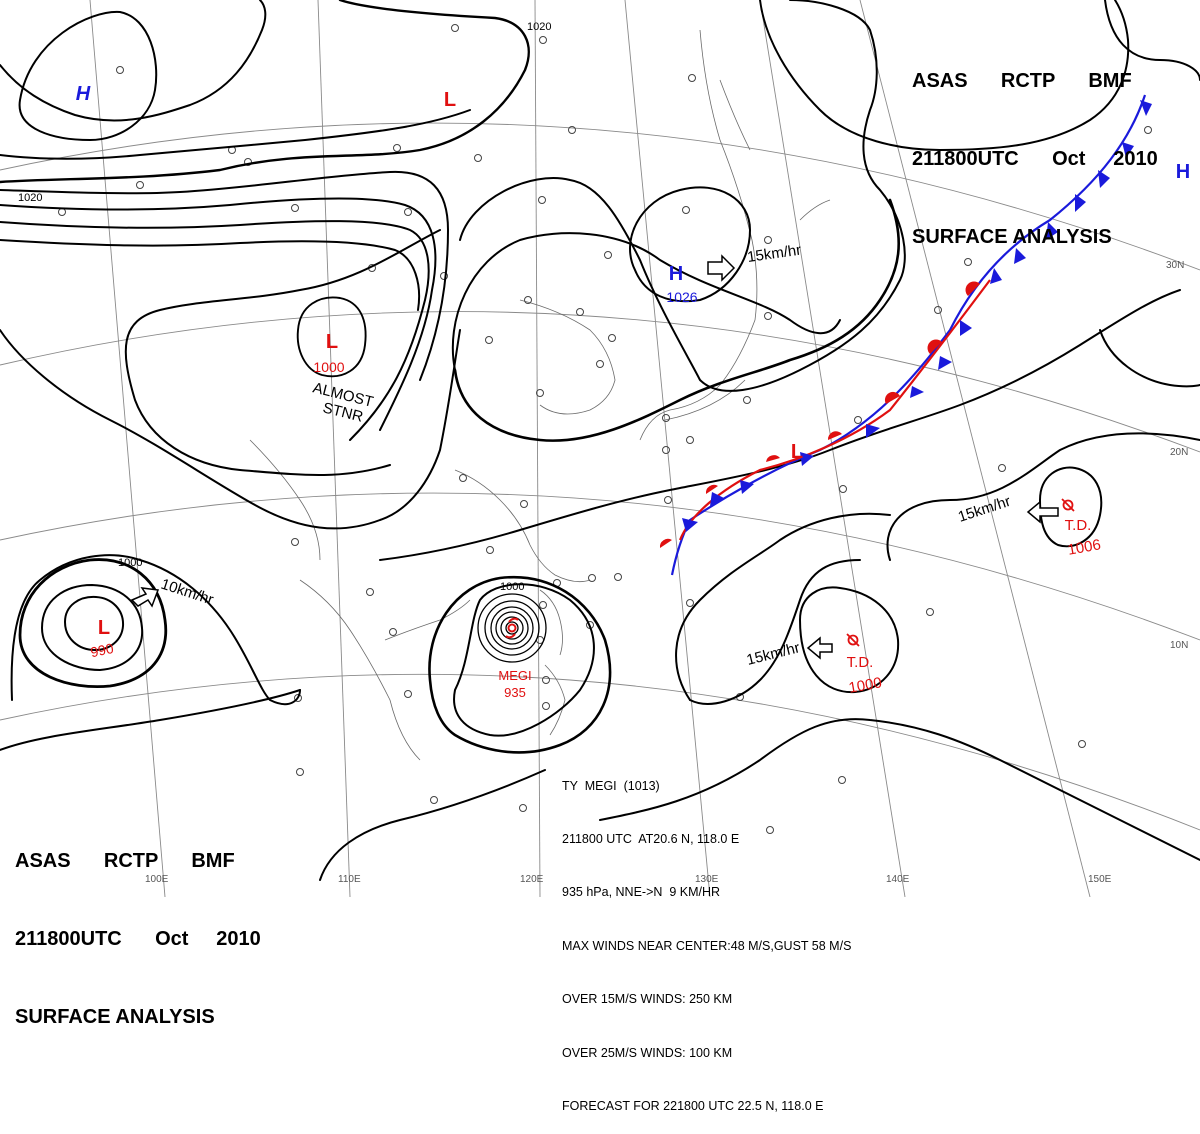 The width and height of the screenshot is (1200, 1134). I want to click on low-pressure-value: 1000, so click(328, 367).